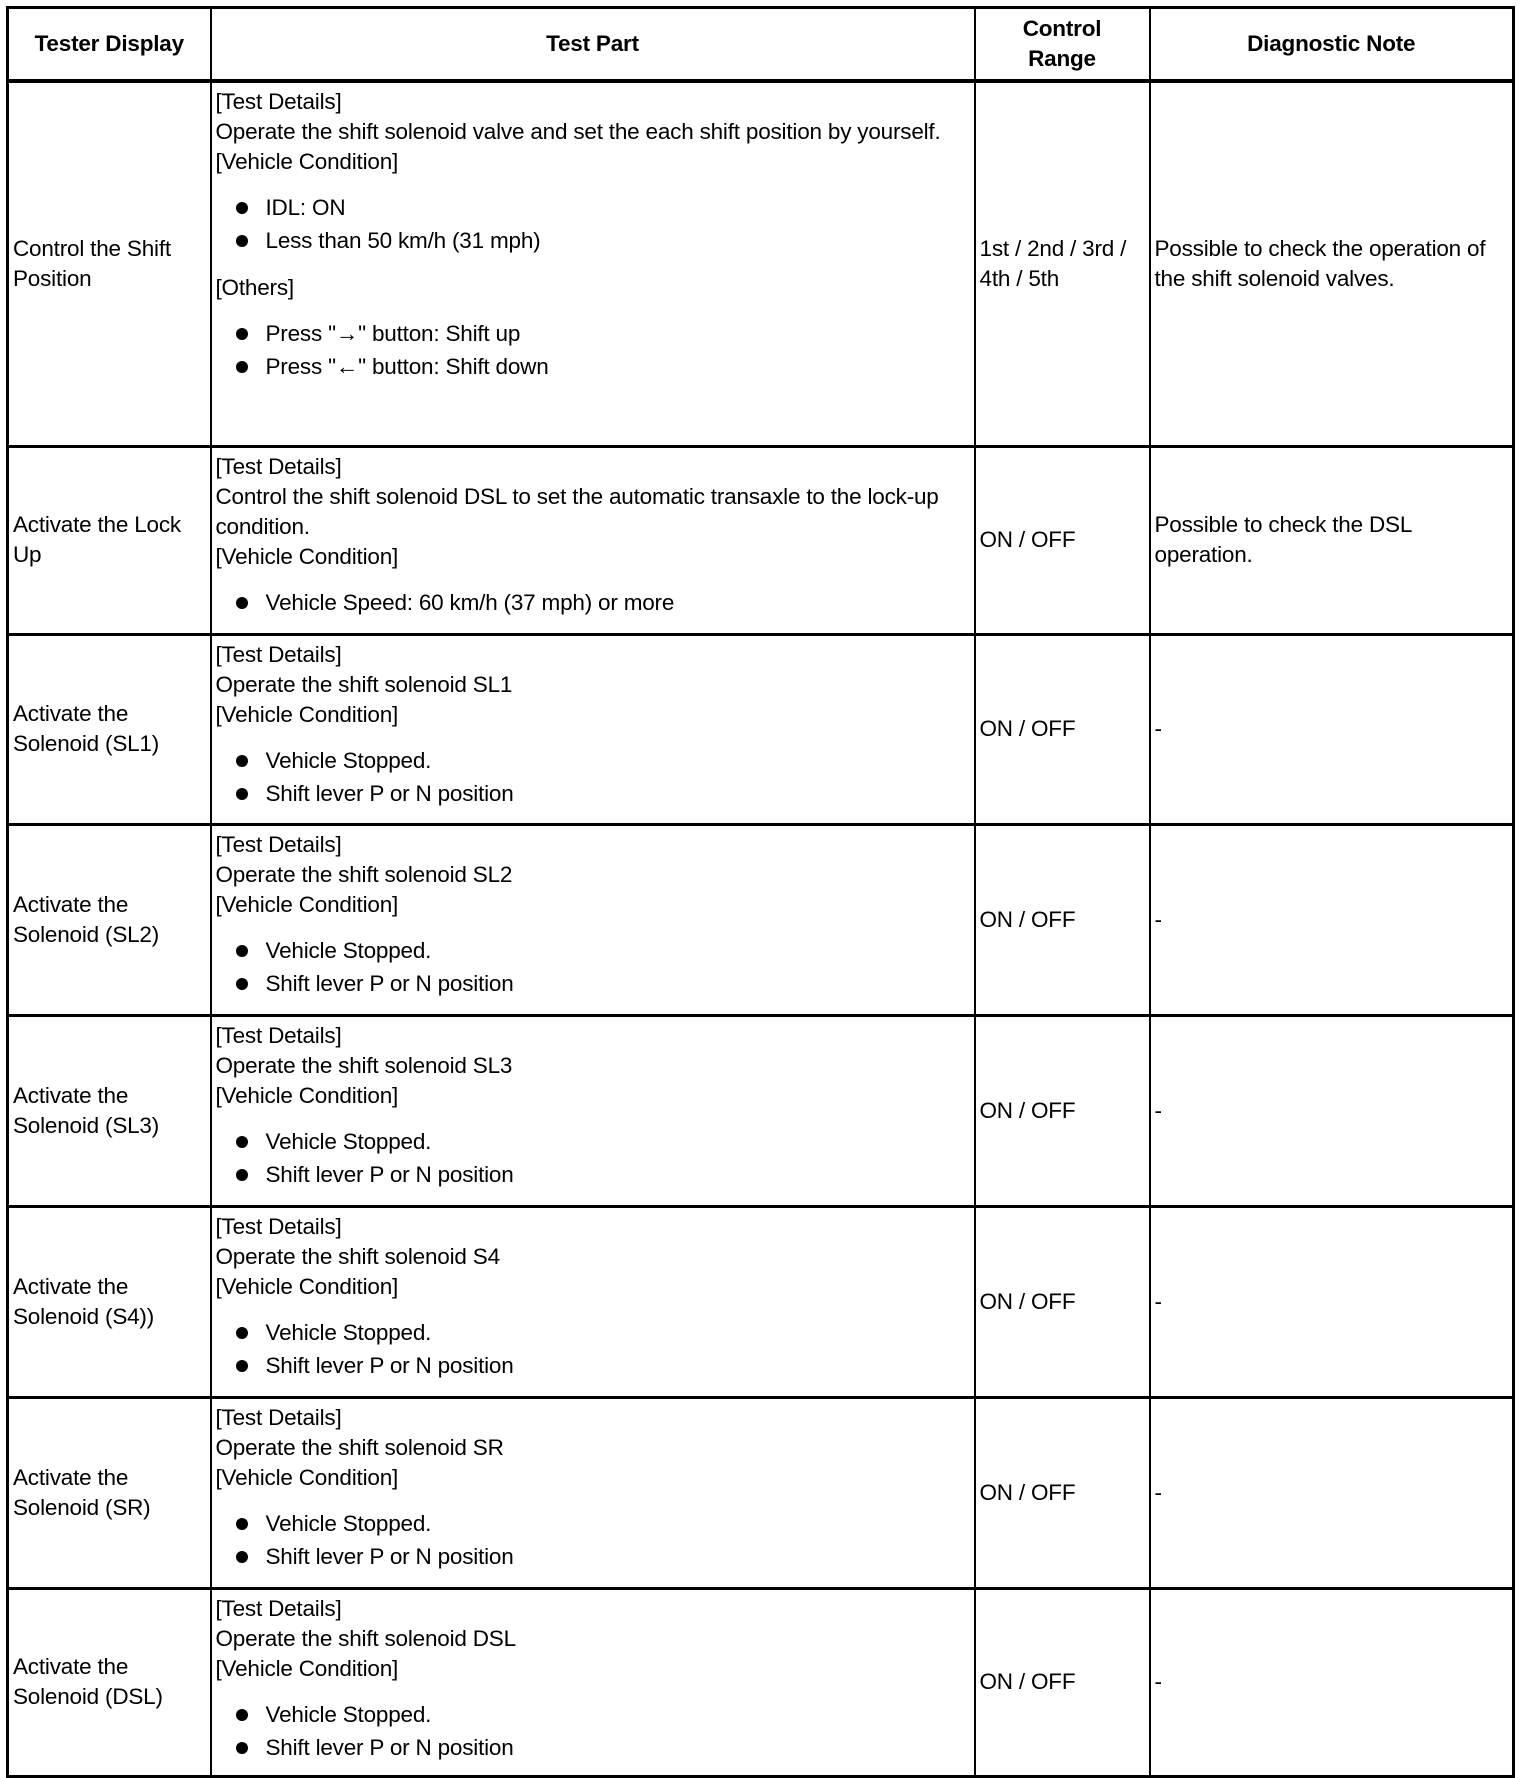  I want to click on test-details-text: Operate the shift solenoid SR, so click(359, 1447).